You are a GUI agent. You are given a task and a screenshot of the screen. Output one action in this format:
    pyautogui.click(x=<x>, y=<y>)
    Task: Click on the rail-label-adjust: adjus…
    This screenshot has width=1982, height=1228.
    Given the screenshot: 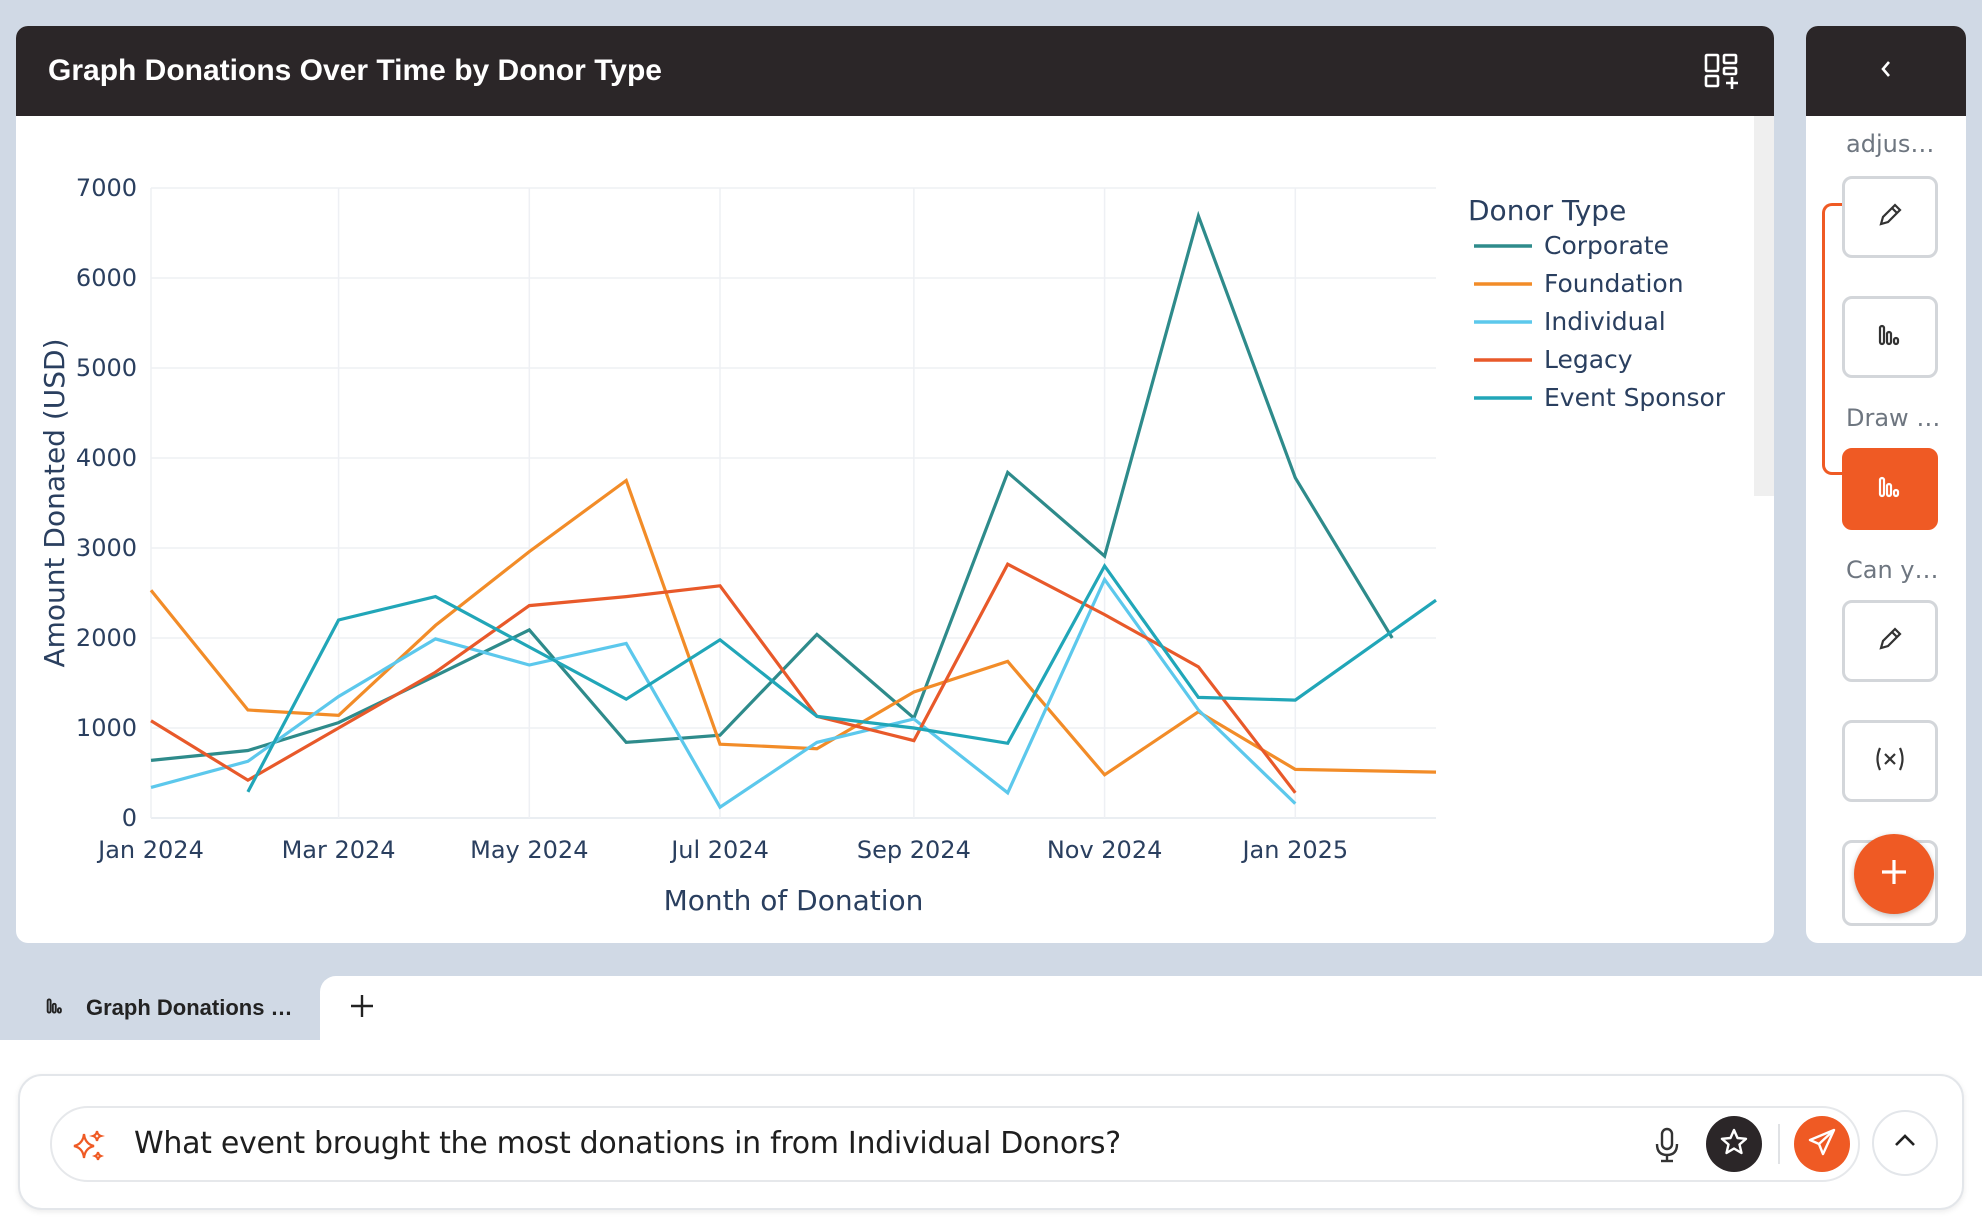 What is the action you would take?
    pyautogui.click(x=1890, y=144)
    